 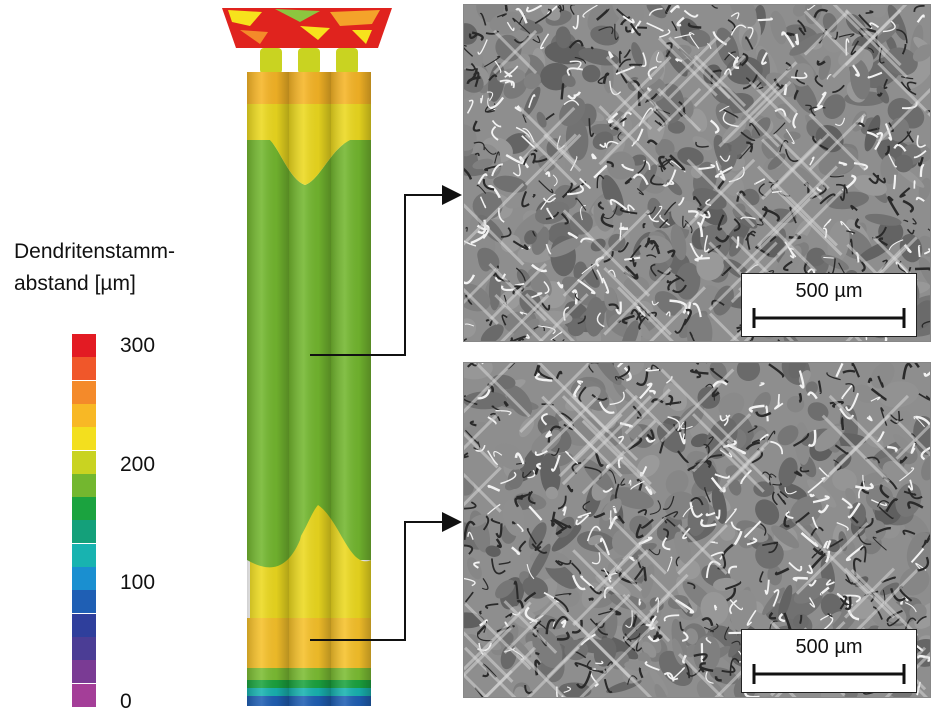 I want to click on scale-bar-top: 500 µm, so click(x=829, y=305).